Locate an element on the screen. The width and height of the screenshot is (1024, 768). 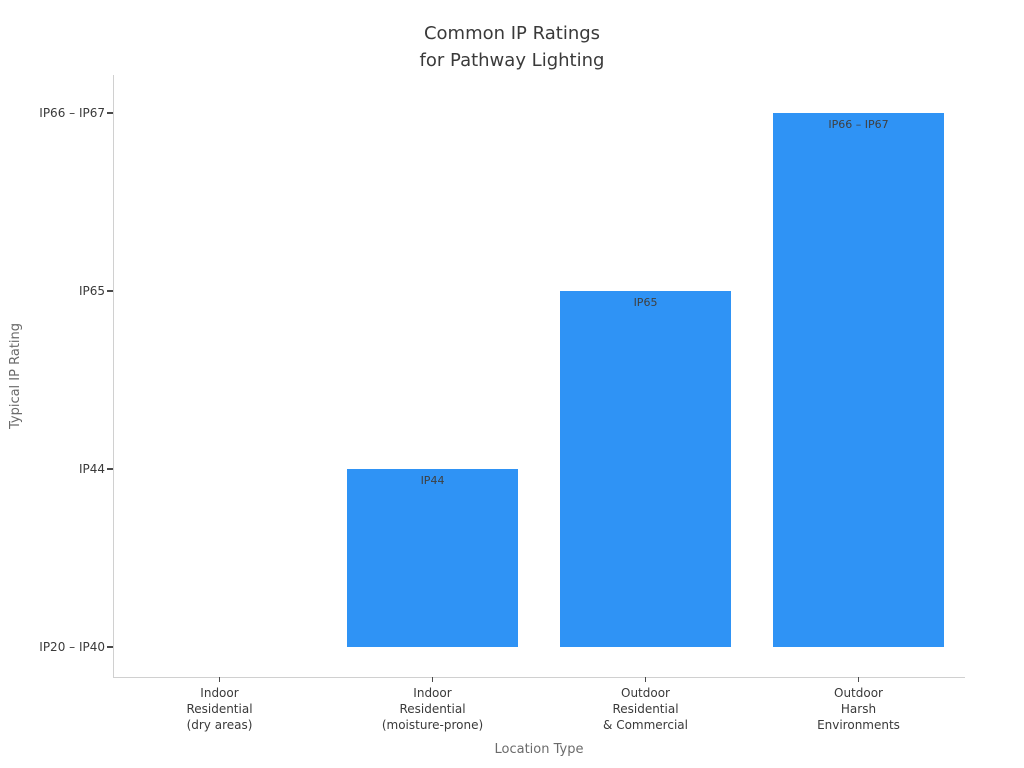
bar-value-label: IP66 – IP67 is located at coordinates (858, 124).